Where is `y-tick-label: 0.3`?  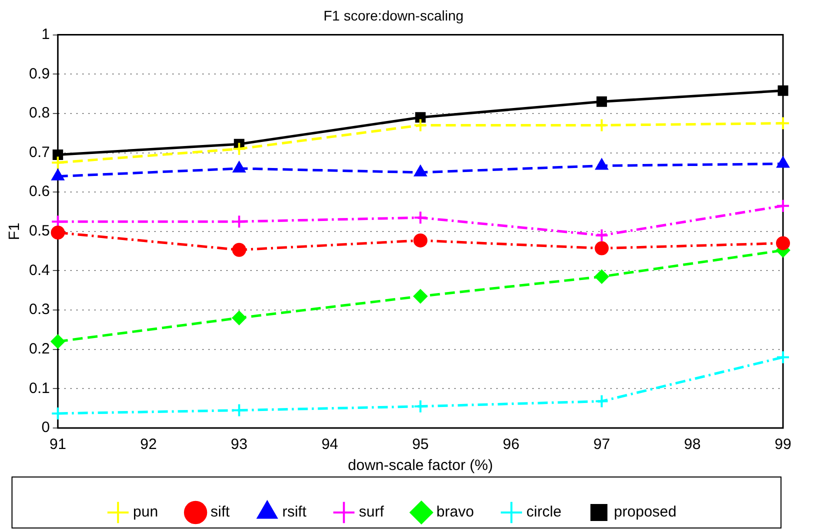 y-tick-label: 0.3 is located at coordinates (39, 309).